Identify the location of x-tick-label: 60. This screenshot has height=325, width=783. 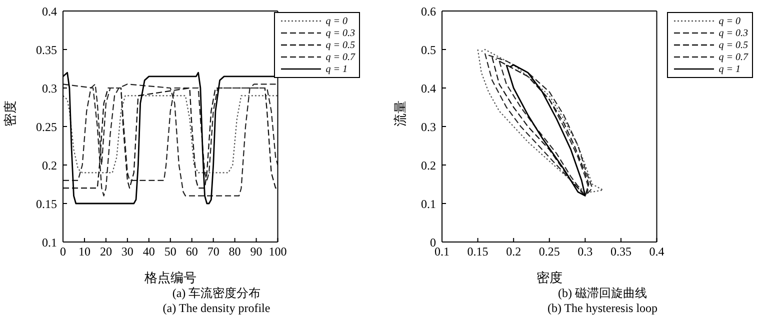
(192, 251).